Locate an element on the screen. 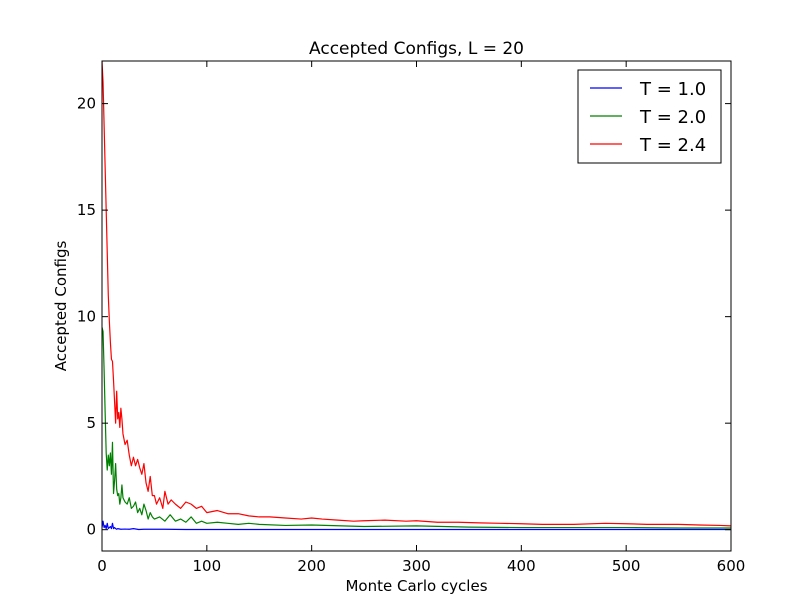  y-tick-label: 0 is located at coordinates (91, 530).